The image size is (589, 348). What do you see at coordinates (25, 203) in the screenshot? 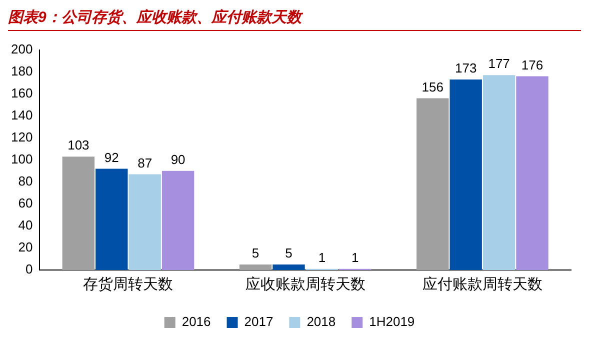
I see `y-tick-label: 60` at bounding box center [25, 203].